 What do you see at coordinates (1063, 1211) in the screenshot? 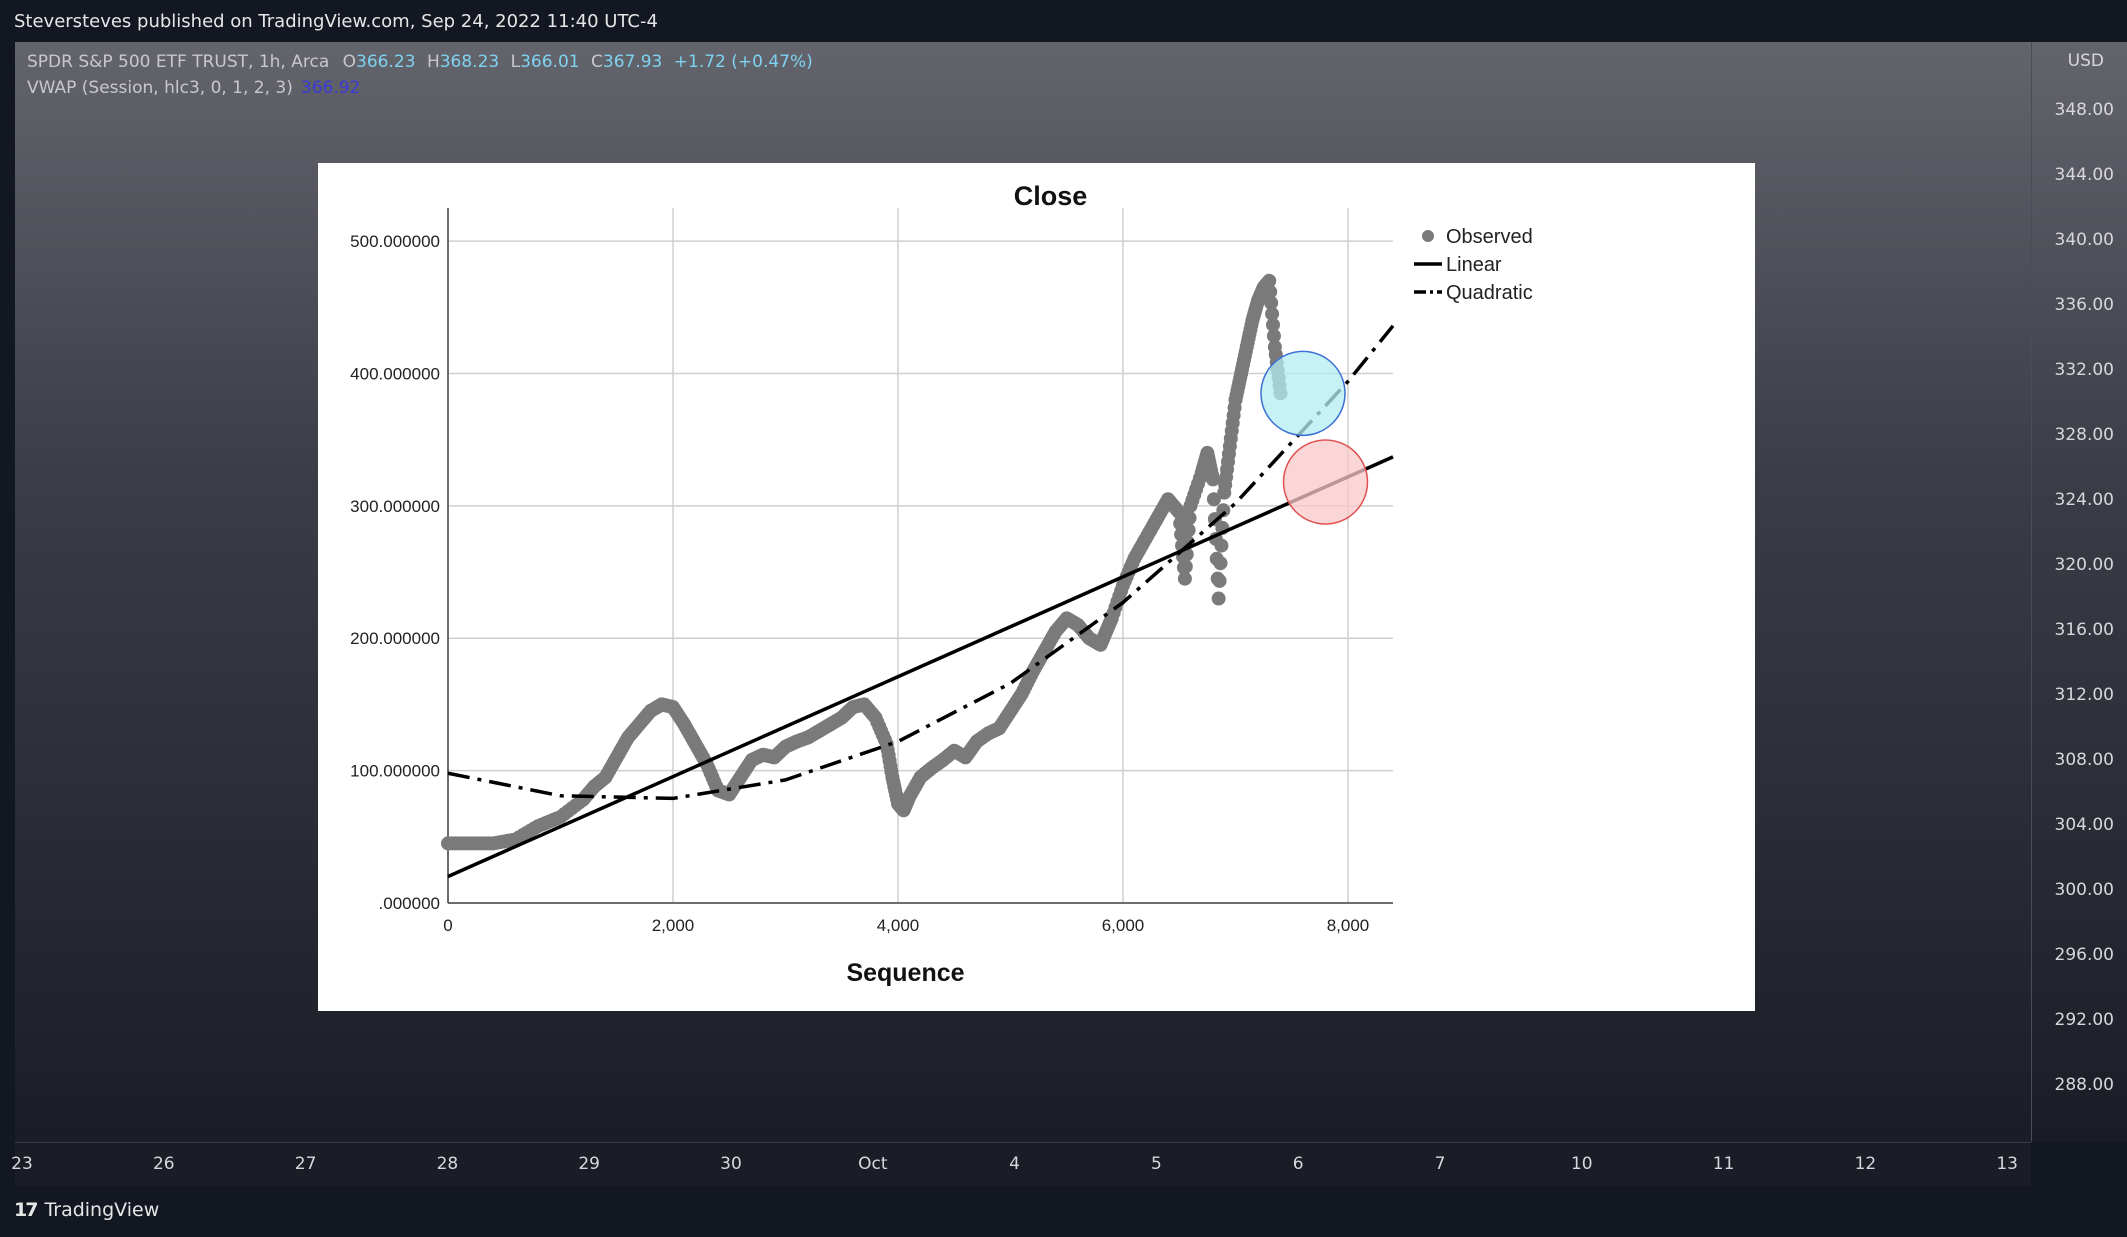
I see `footer-bar: 17 TradingView` at bounding box center [1063, 1211].